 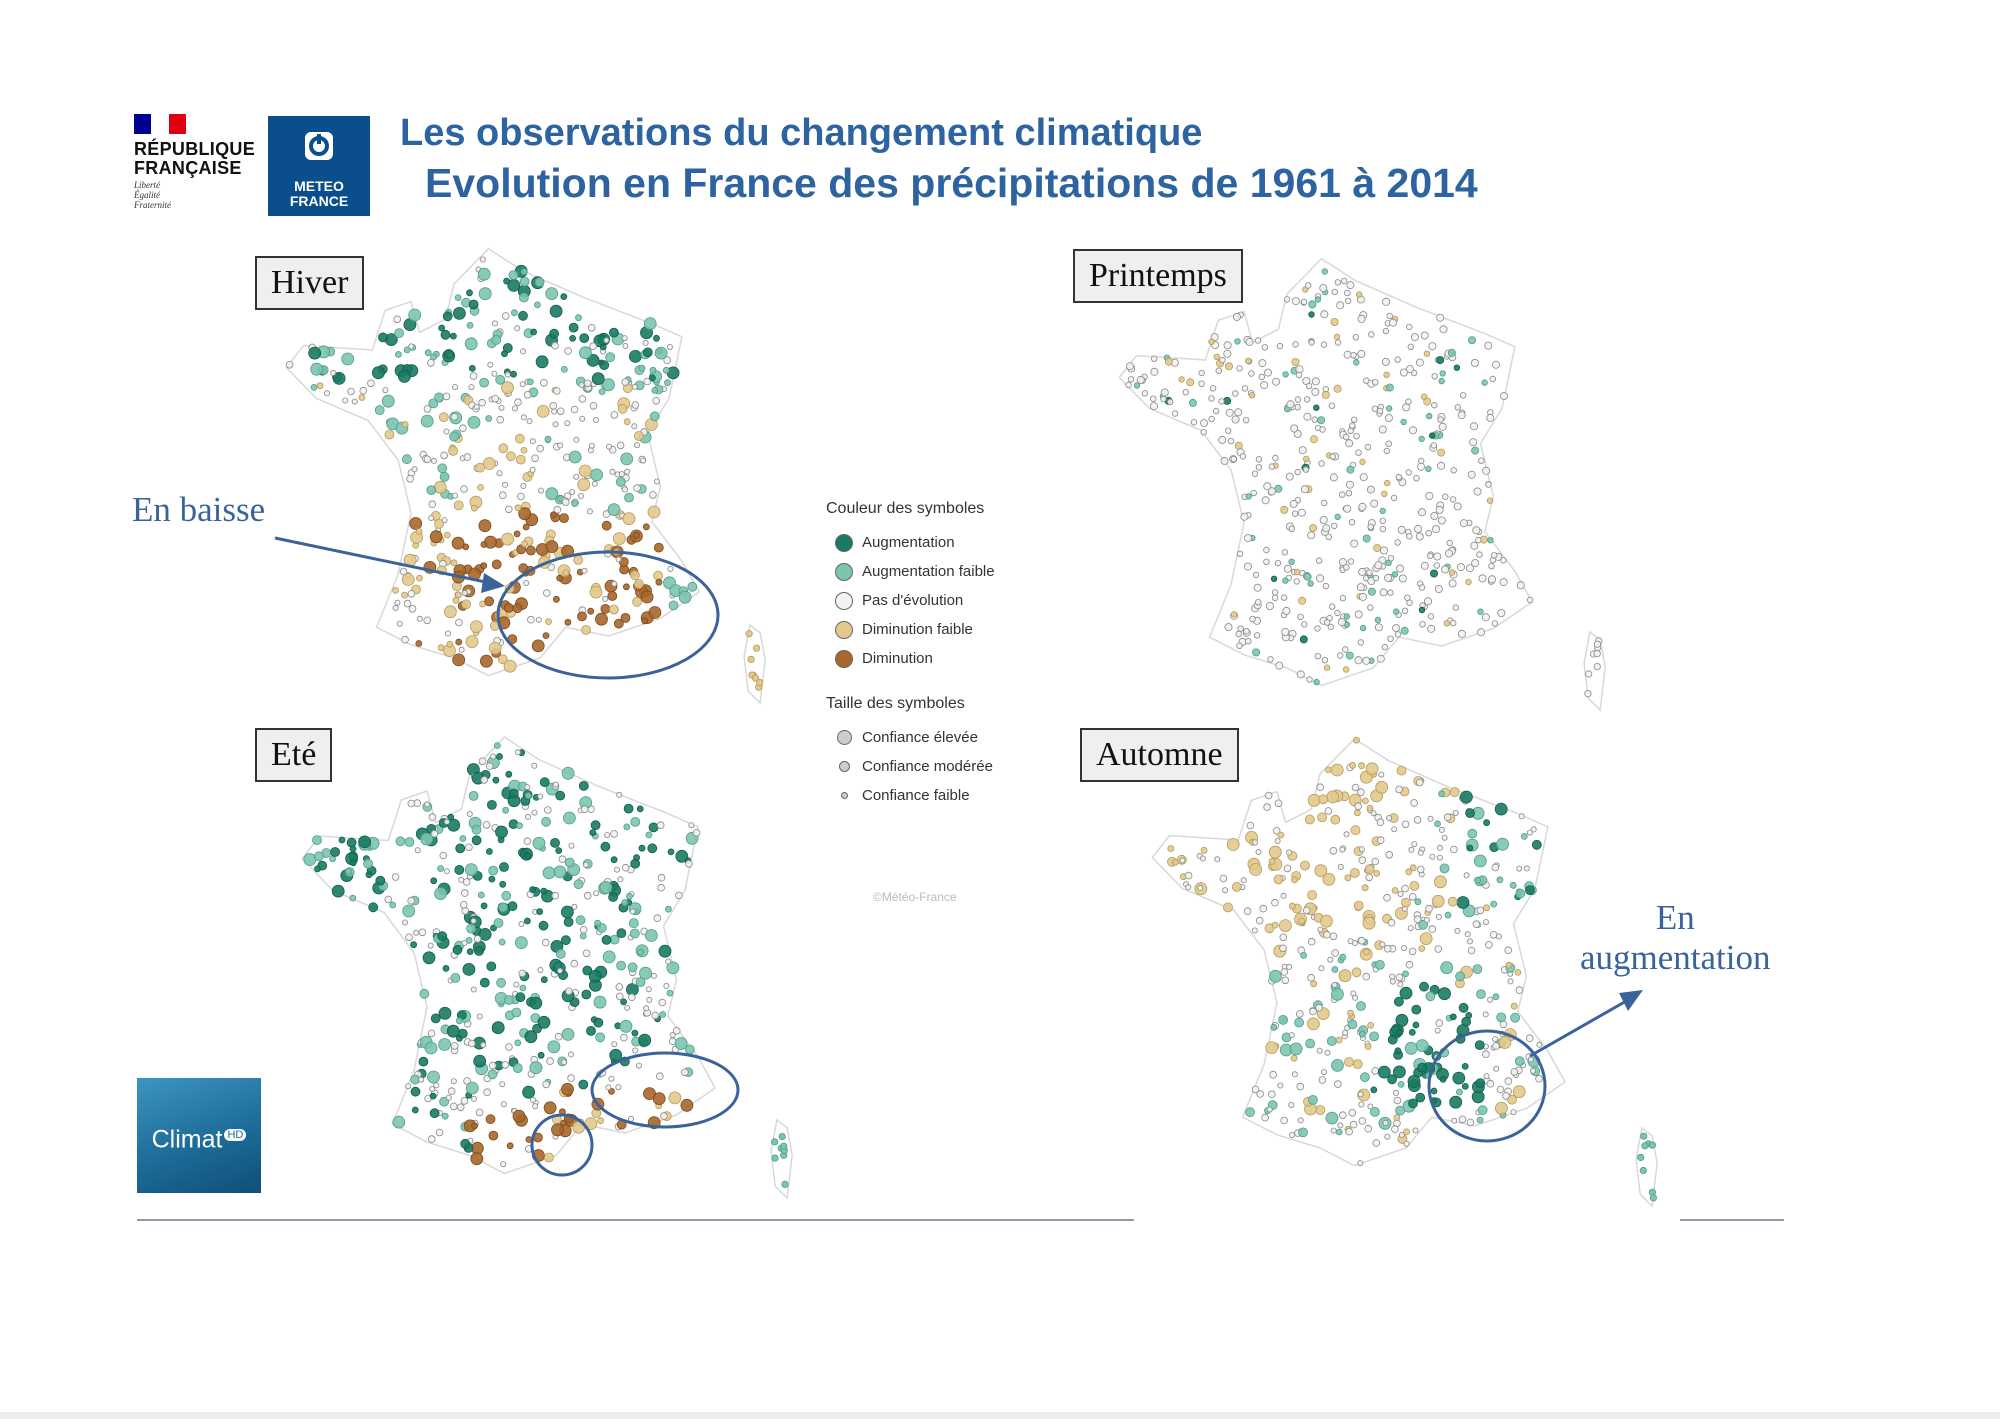 I want to click on winter-south-ellipse, so click(x=608, y=615).